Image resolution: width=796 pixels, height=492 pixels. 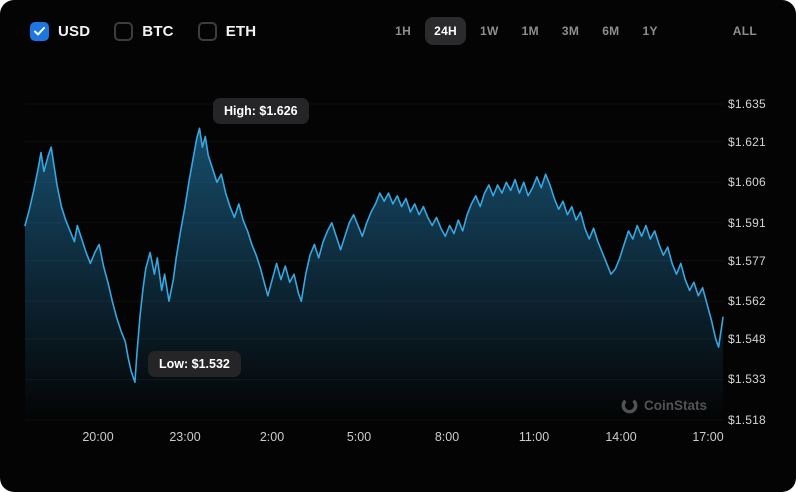 I want to click on watermark: CoinStats, so click(x=664, y=405).